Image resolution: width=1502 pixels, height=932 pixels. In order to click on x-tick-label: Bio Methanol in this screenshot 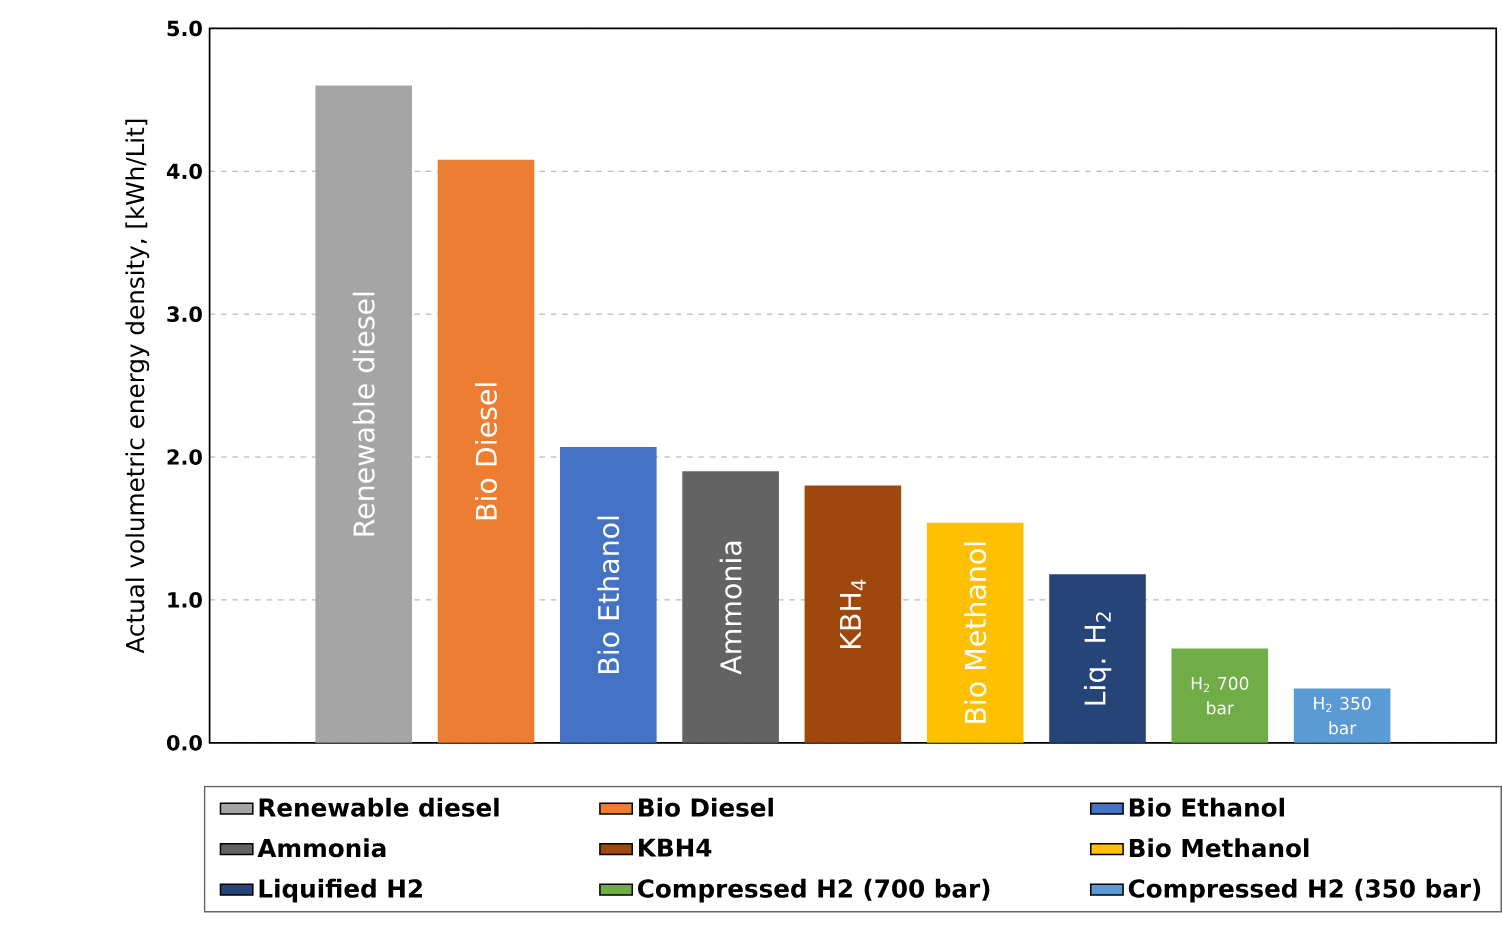, I will do `click(975, 632)`.